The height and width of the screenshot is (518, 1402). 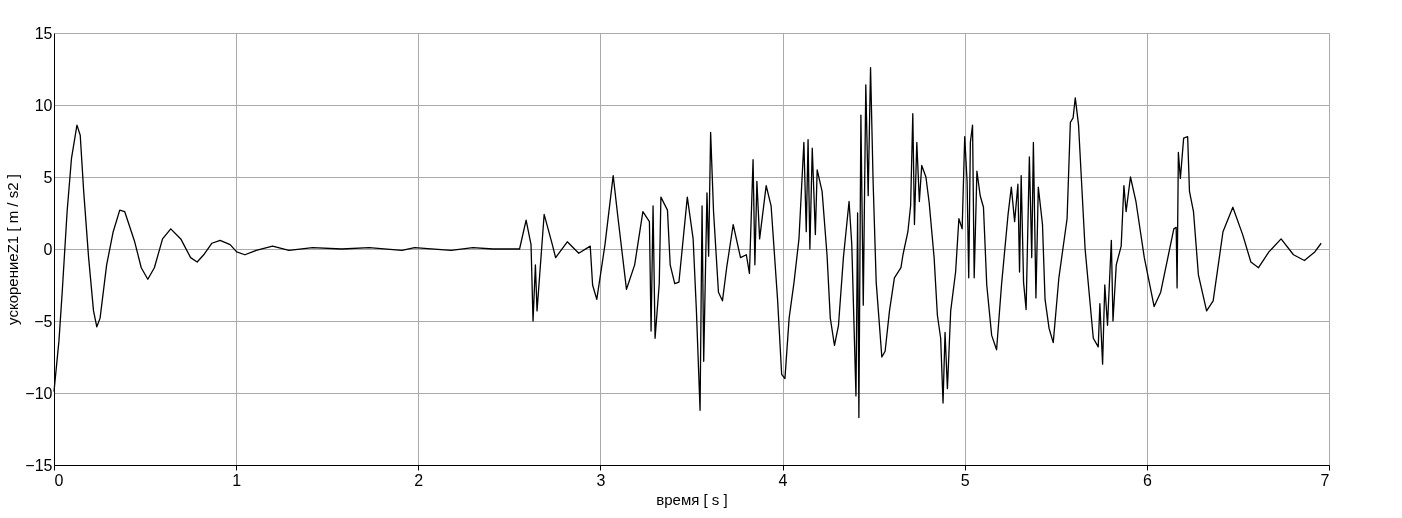 I want to click on x-axis-title: время [ s ], so click(x=692, y=499).